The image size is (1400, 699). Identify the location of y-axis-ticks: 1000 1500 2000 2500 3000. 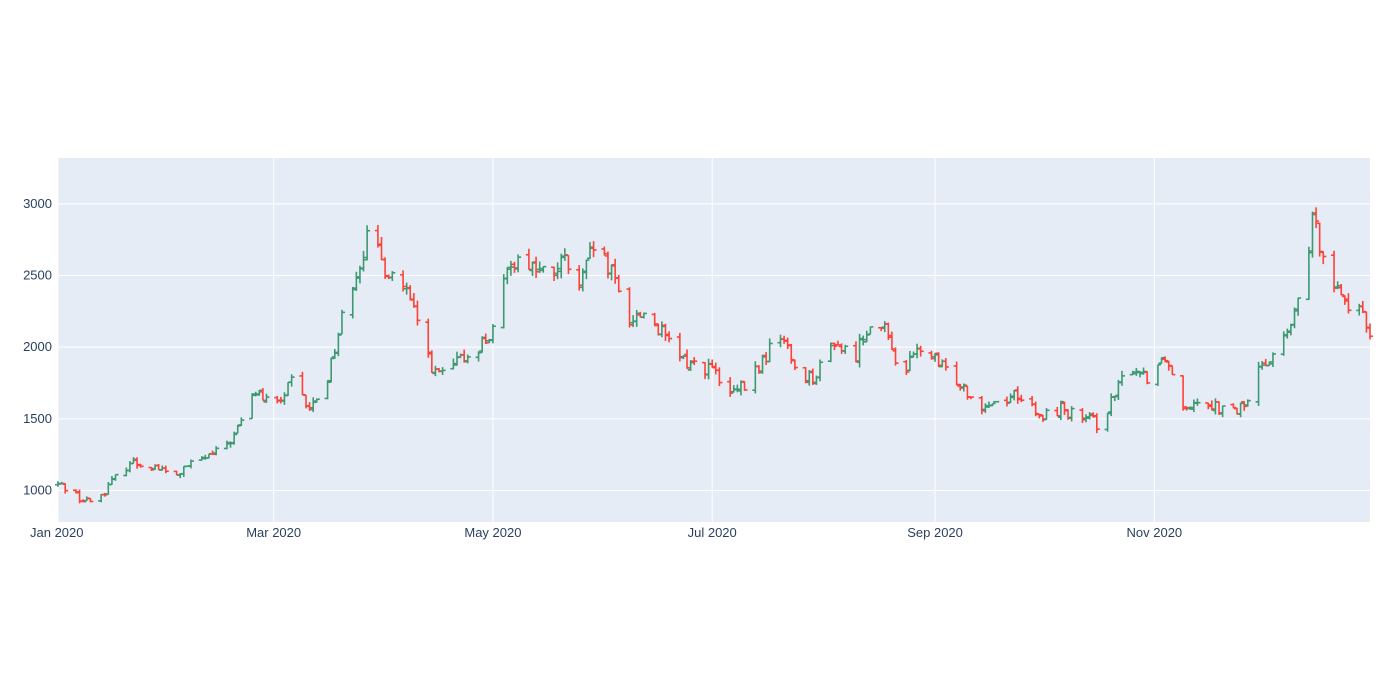
(37, 347).